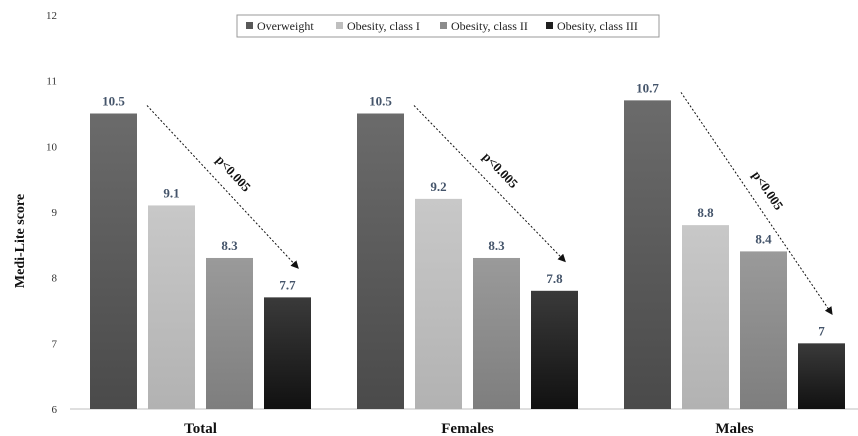  I want to click on data-label: 7.8, so click(554, 278).